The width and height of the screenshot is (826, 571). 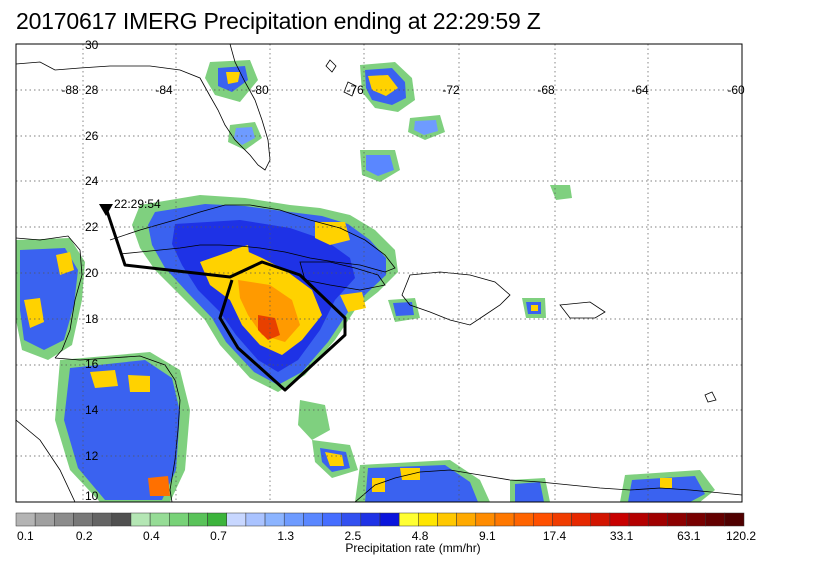 What do you see at coordinates (640, 90) in the screenshot?
I see `lon-label: -64` at bounding box center [640, 90].